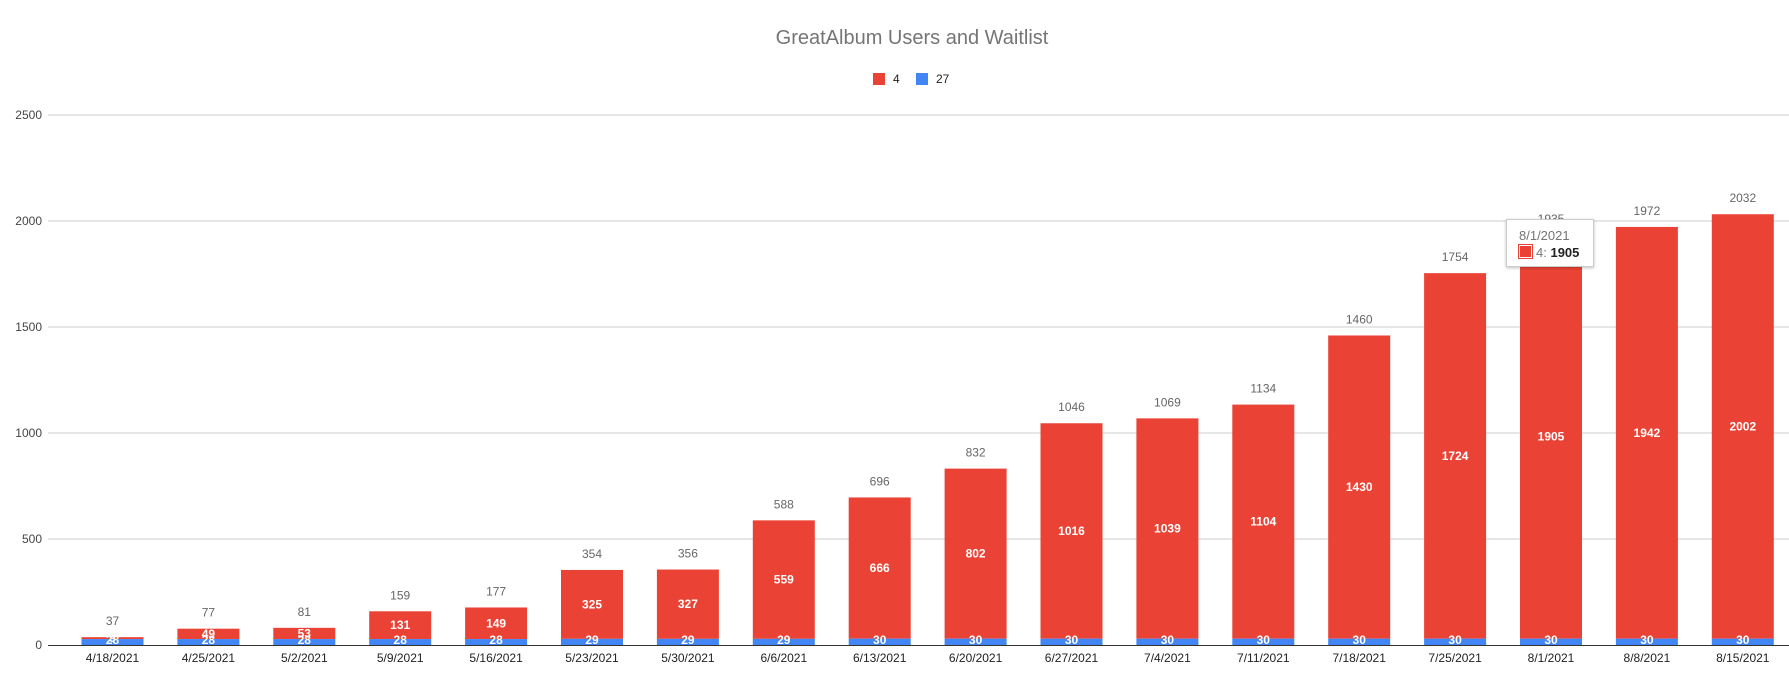  What do you see at coordinates (1360, 658) in the screenshot?
I see `x-tick-label: 7/18/2021` at bounding box center [1360, 658].